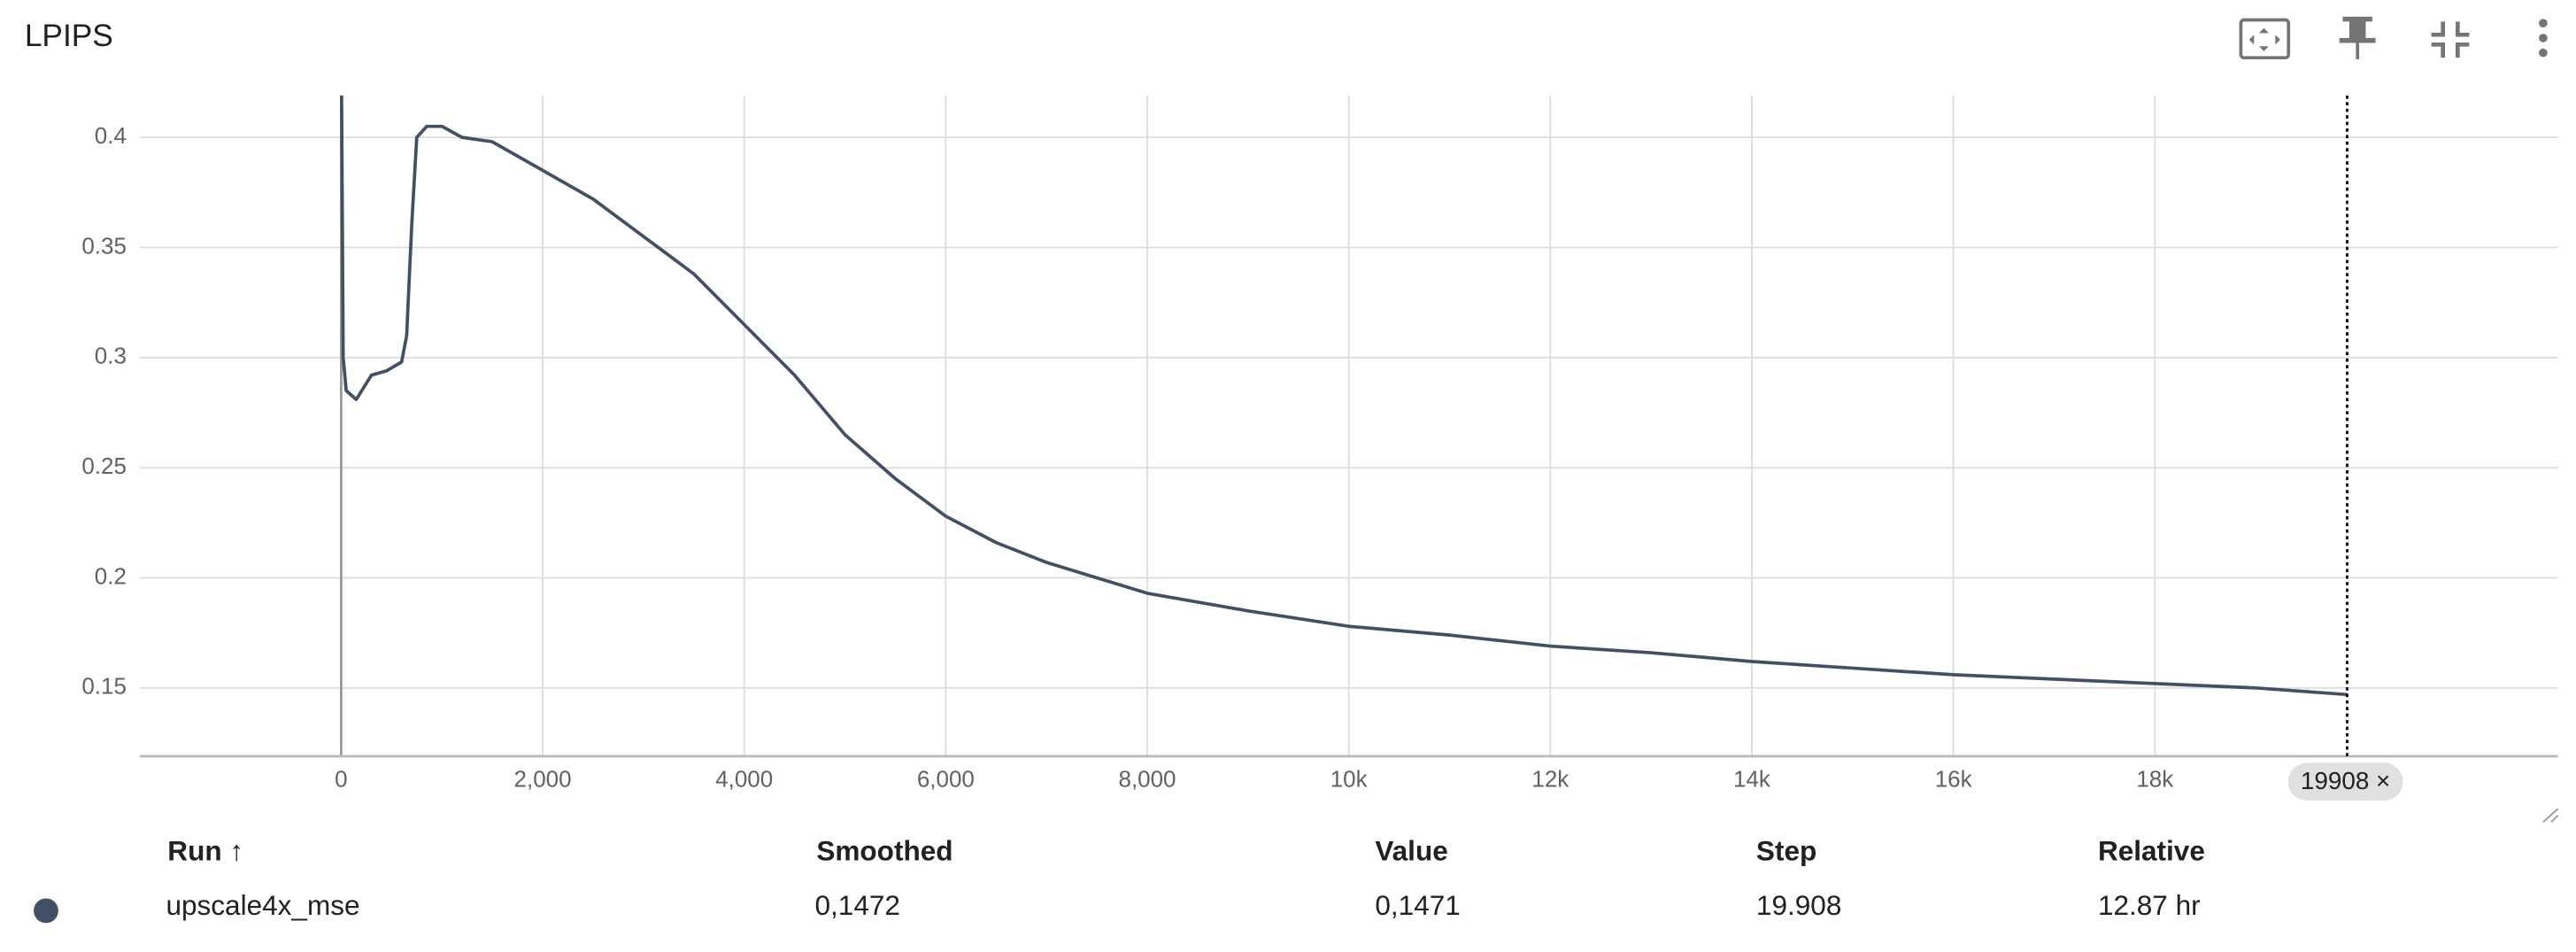  What do you see at coordinates (946, 779) in the screenshot?
I see `x-tick-label: 6,000` at bounding box center [946, 779].